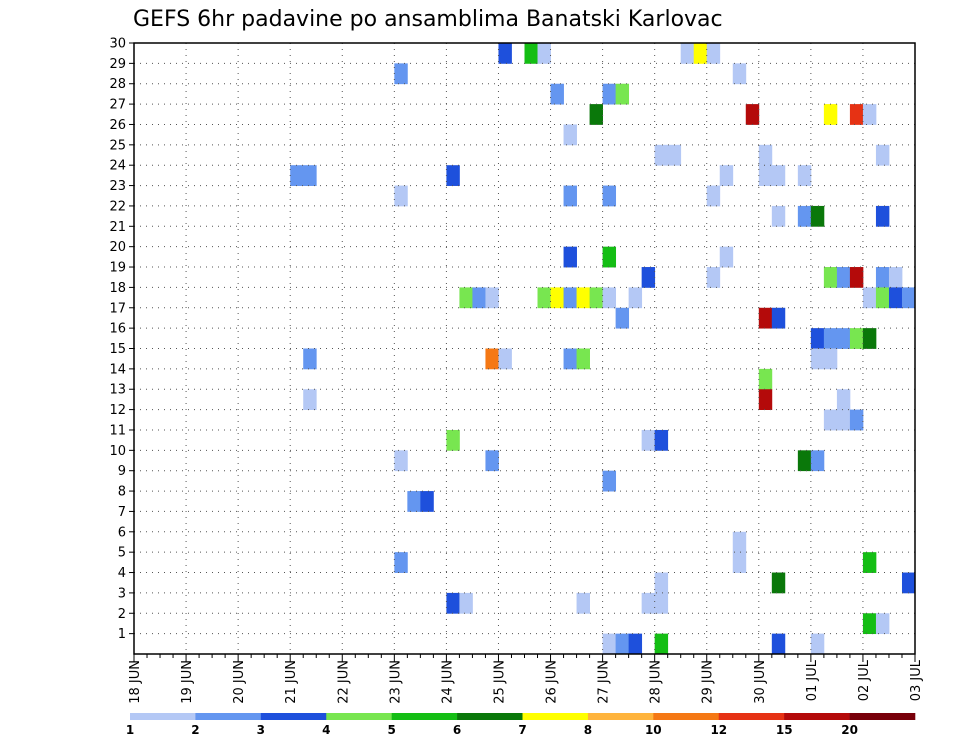  What do you see at coordinates (718, 730) in the screenshot?
I see `legend-label: 12` at bounding box center [718, 730].